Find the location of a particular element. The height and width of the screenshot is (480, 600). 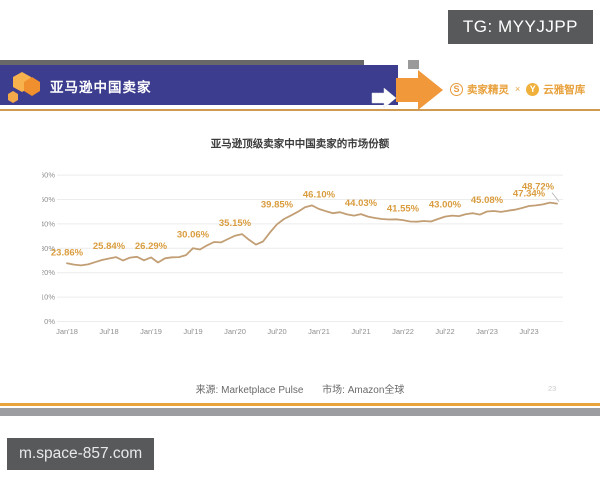

data-point-label: 25.84% is located at coordinates (109, 246).